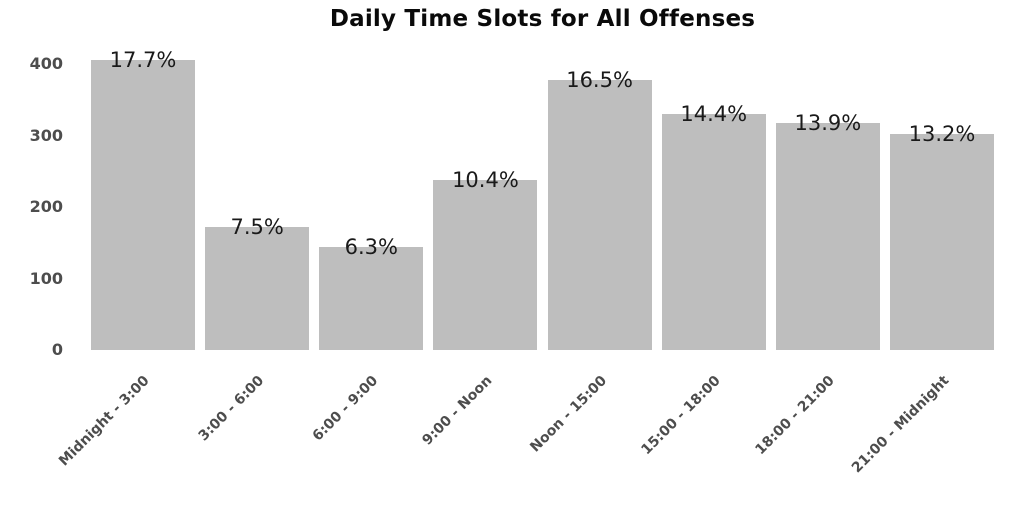 This screenshot has height=512, width=1024. I want to click on bar: 14.4%, so click(713, 226).